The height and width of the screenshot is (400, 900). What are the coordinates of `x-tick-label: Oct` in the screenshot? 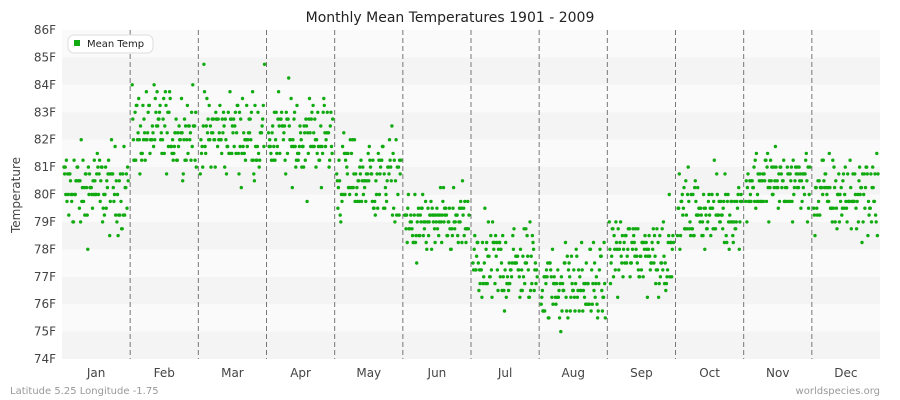 It's located at (709, 373).